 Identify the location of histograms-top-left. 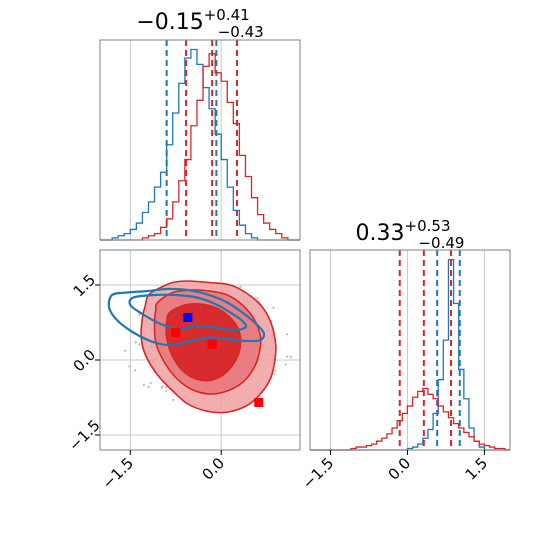
(200, 144).